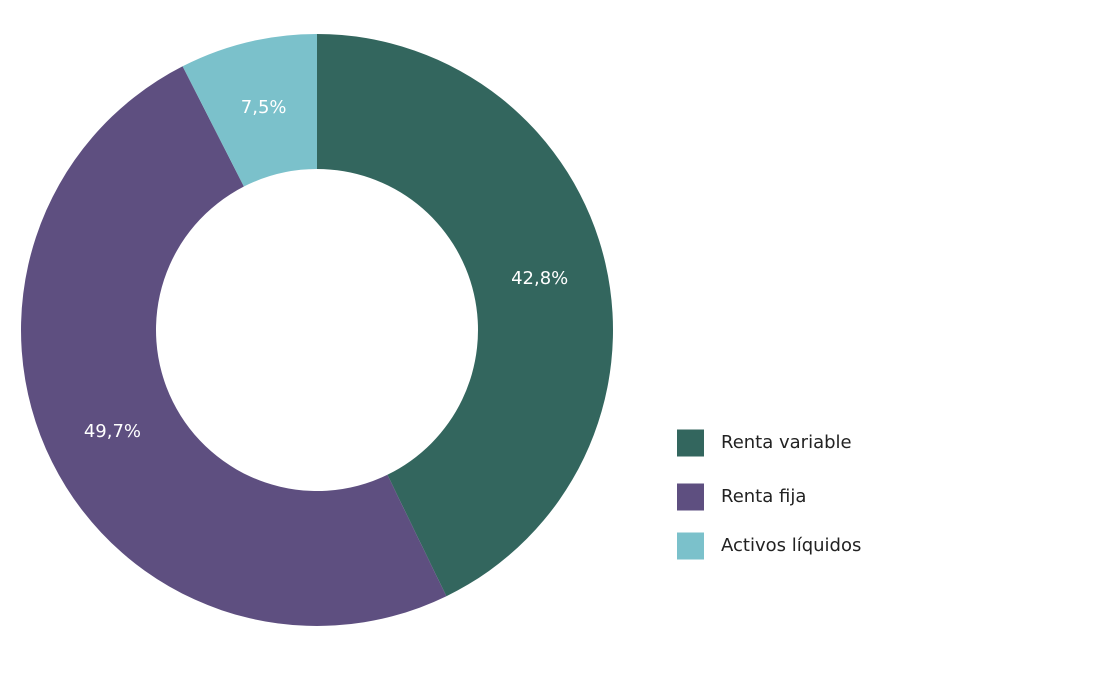  Describe the element at coordinates (791, 545) in the screenshot. I see `legend-label: Activos líquidos` at that location.